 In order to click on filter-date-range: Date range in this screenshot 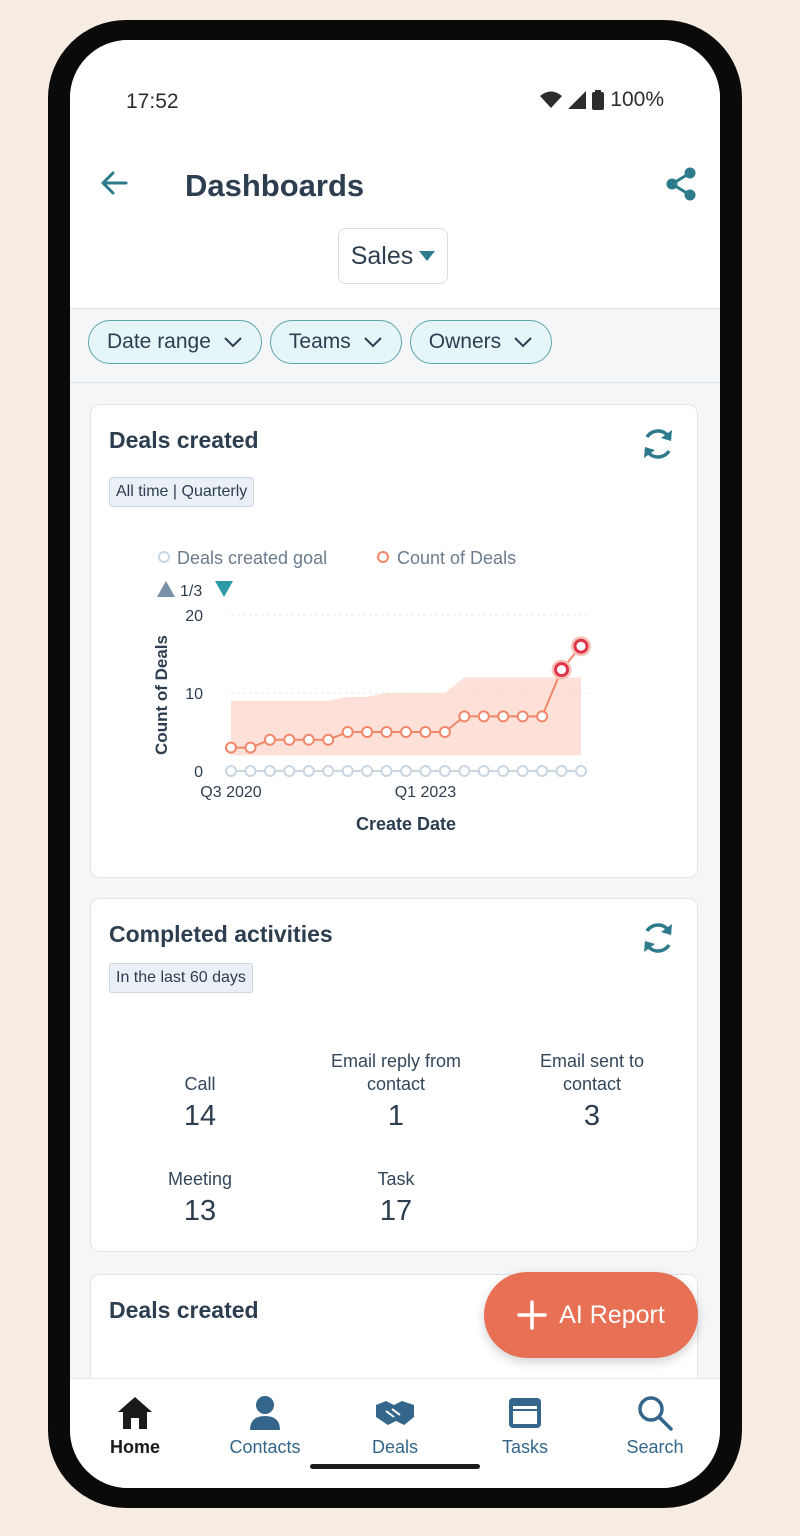, I will do `click(175, 342)`.